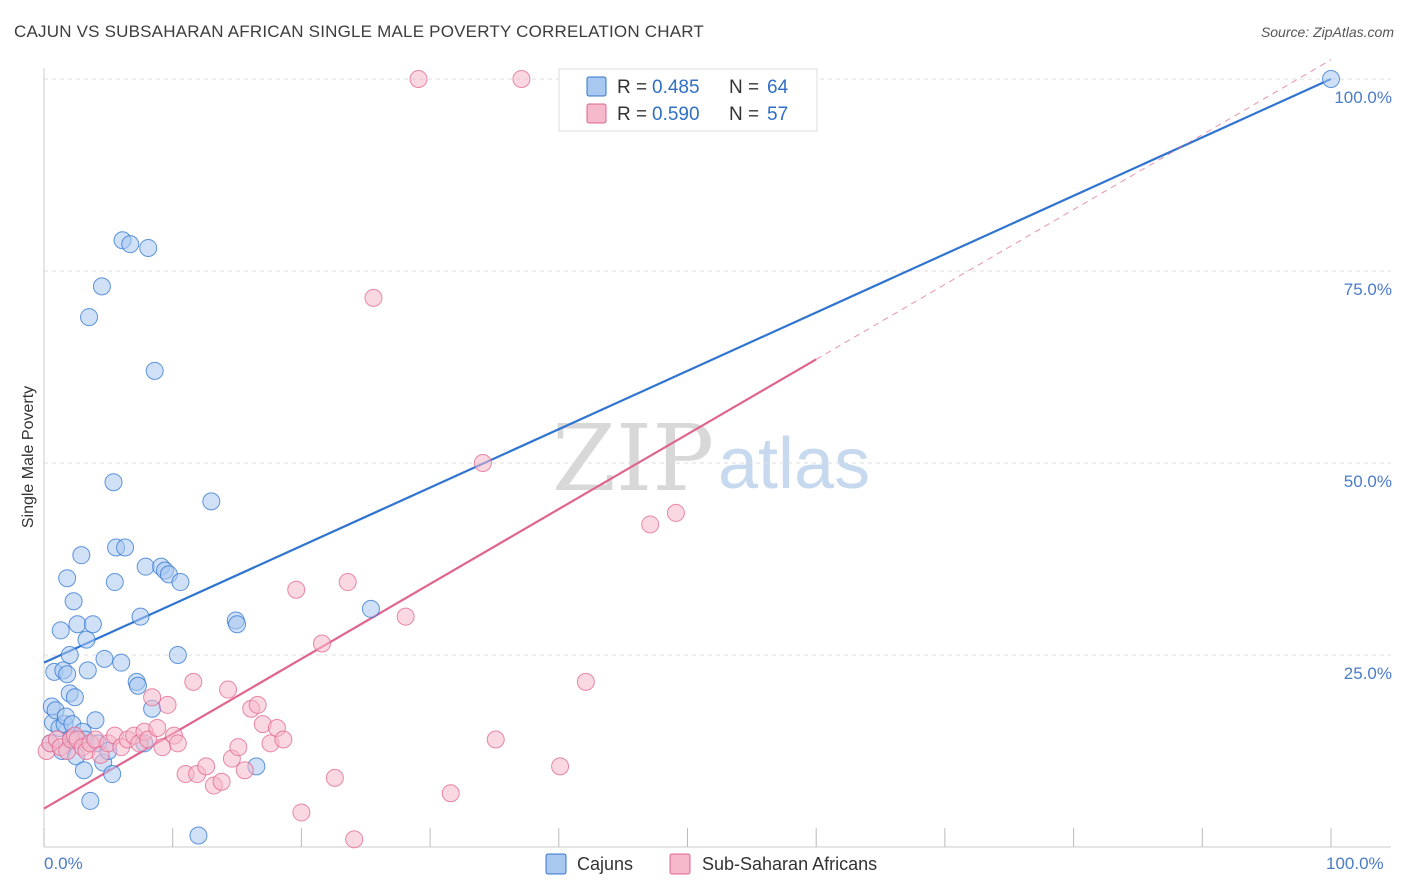 This screenshot has width=1406, height=892. I want to click on y-axis-label: Single Male Poverty, so click(28, 457).